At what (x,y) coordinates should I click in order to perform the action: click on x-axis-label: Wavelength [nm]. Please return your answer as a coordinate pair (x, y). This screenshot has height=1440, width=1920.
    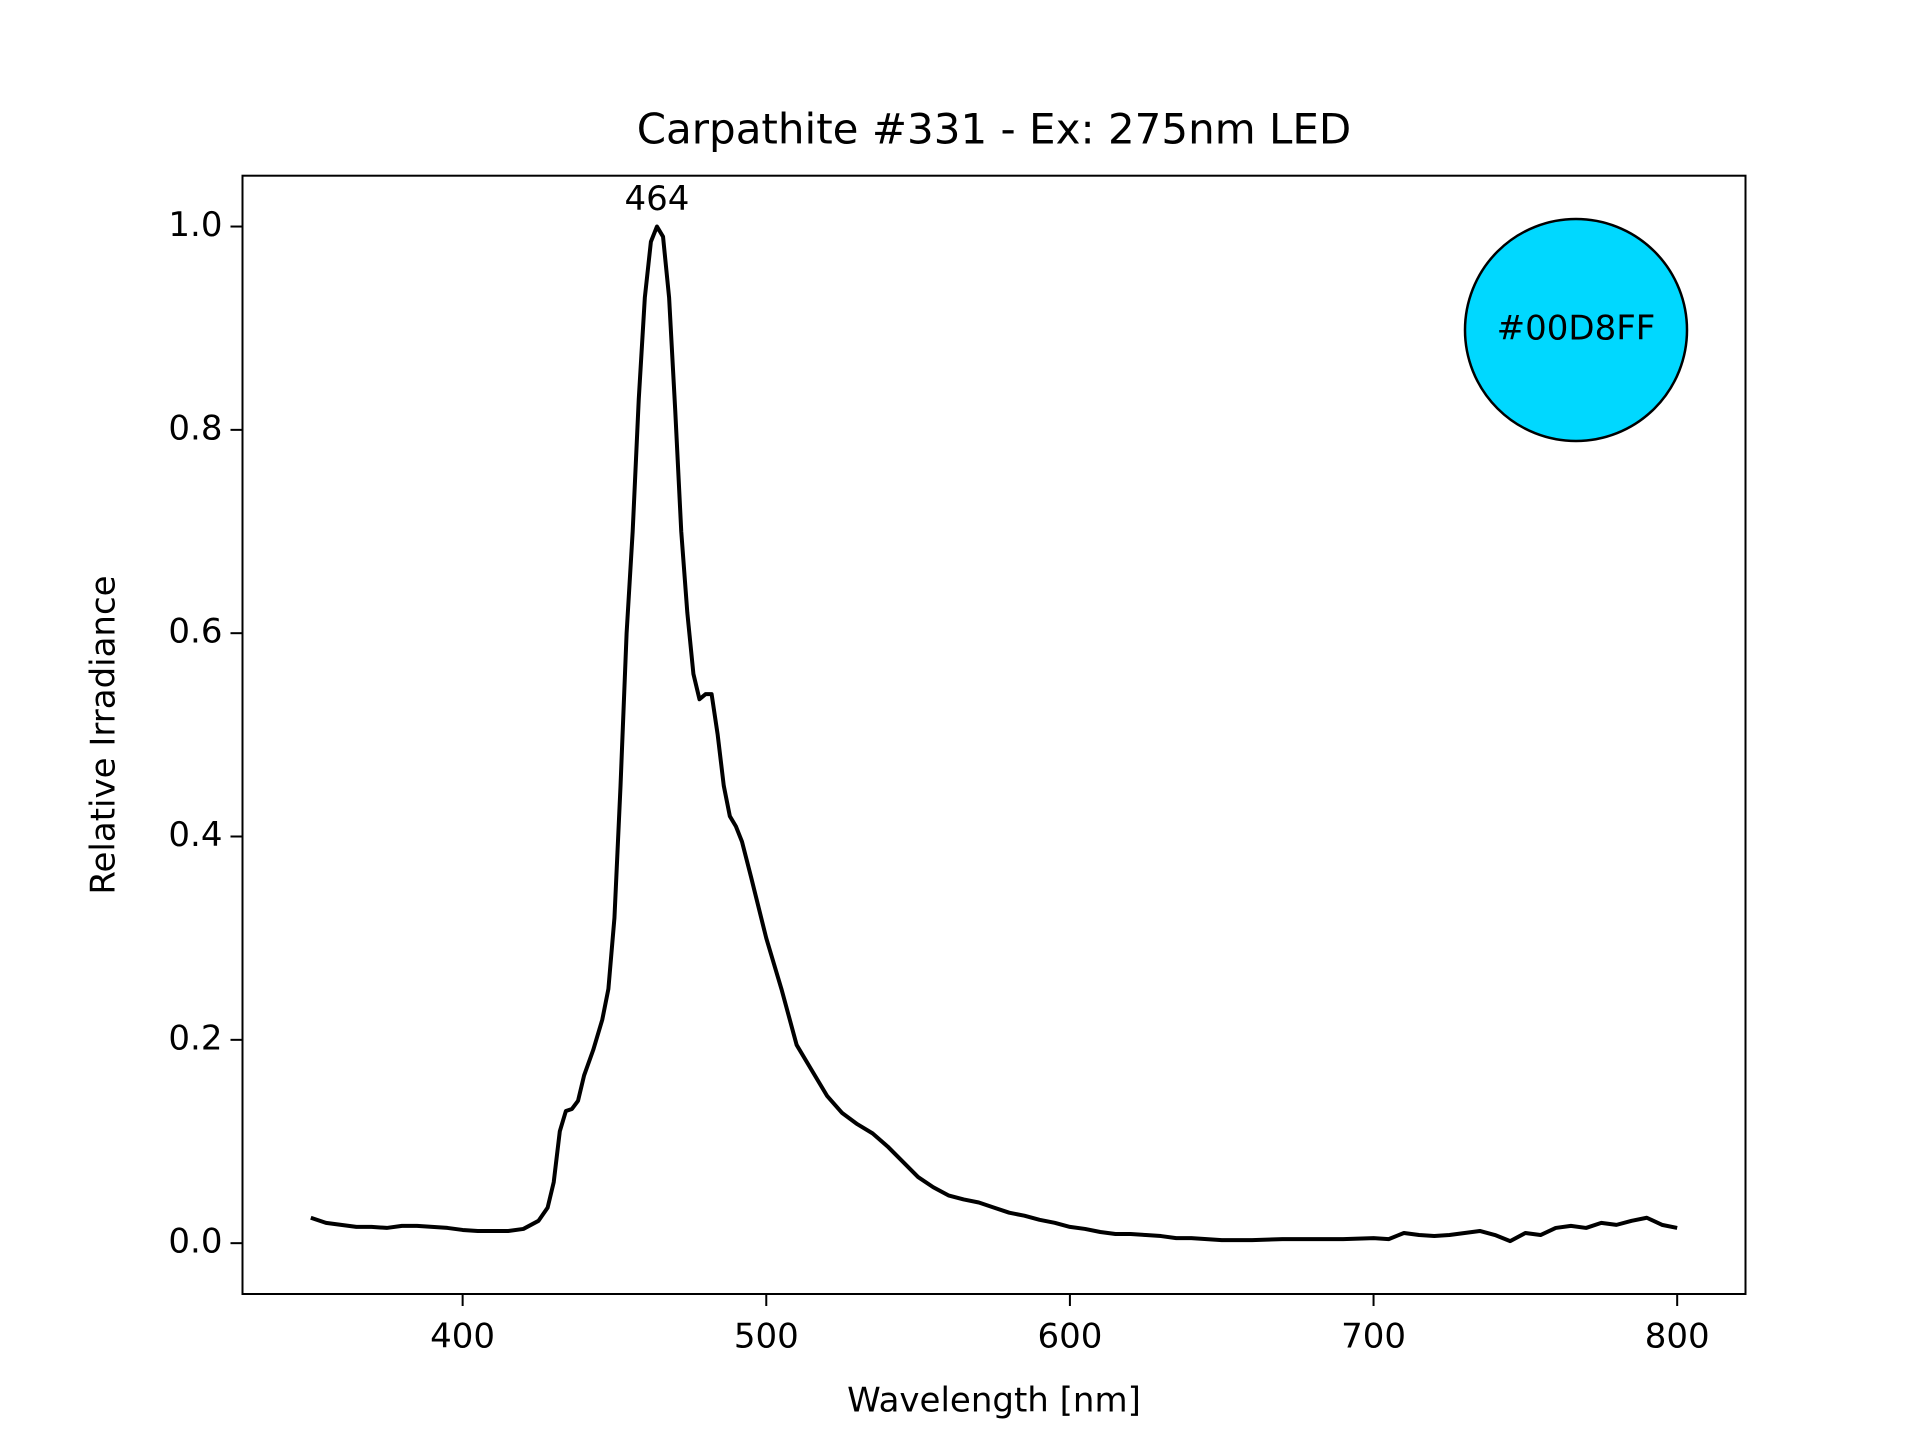
    Looking at the image, I should click on (994, 1401).